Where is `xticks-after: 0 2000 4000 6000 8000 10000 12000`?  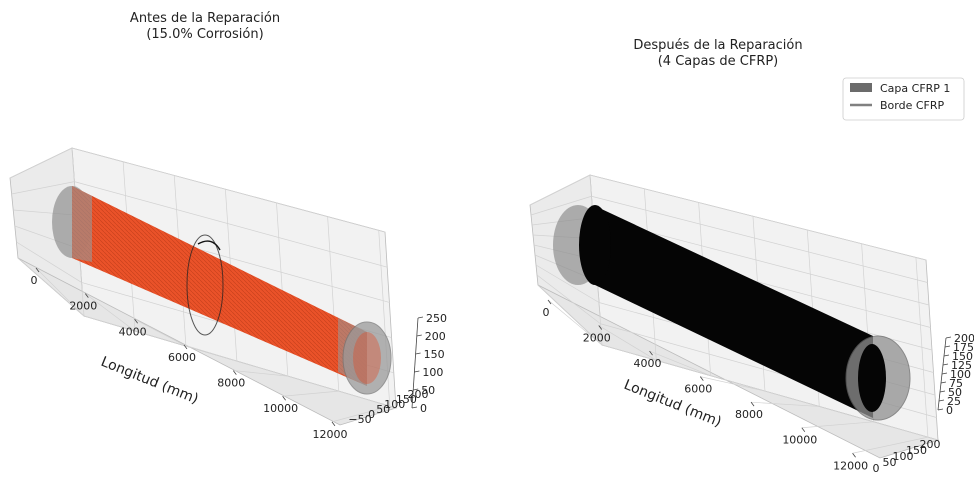 xticks-after: 0 2000 4000 6000 8000 10000 12000 is located at coordinates (705, 385).